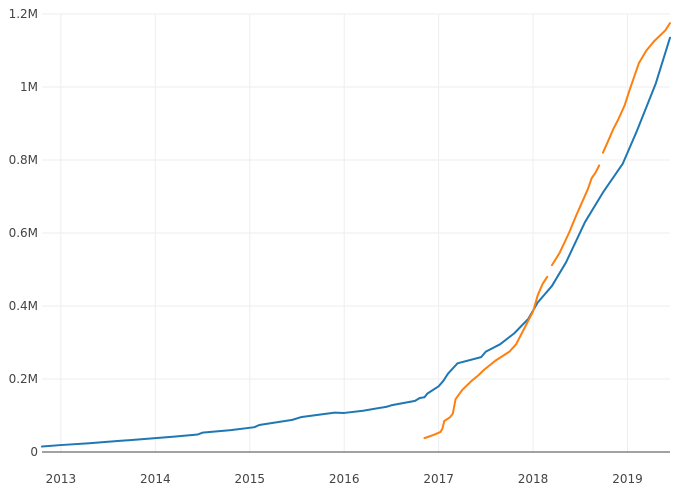 This screenshot has width=700, height=500. I want to click on y-tick-label: 1.2M, so click(23, 14).